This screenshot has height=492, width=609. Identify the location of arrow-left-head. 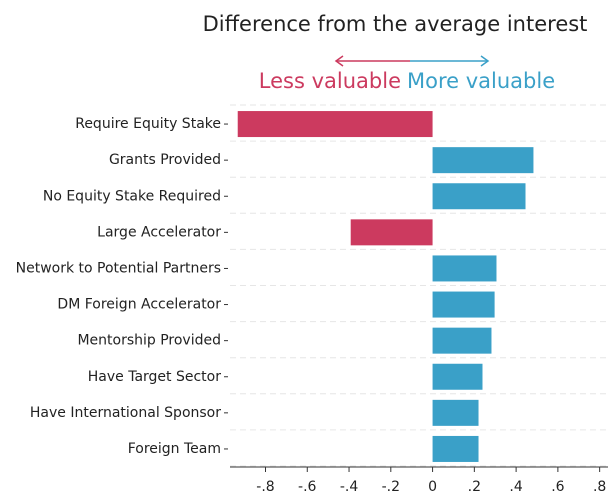
(339, 61).